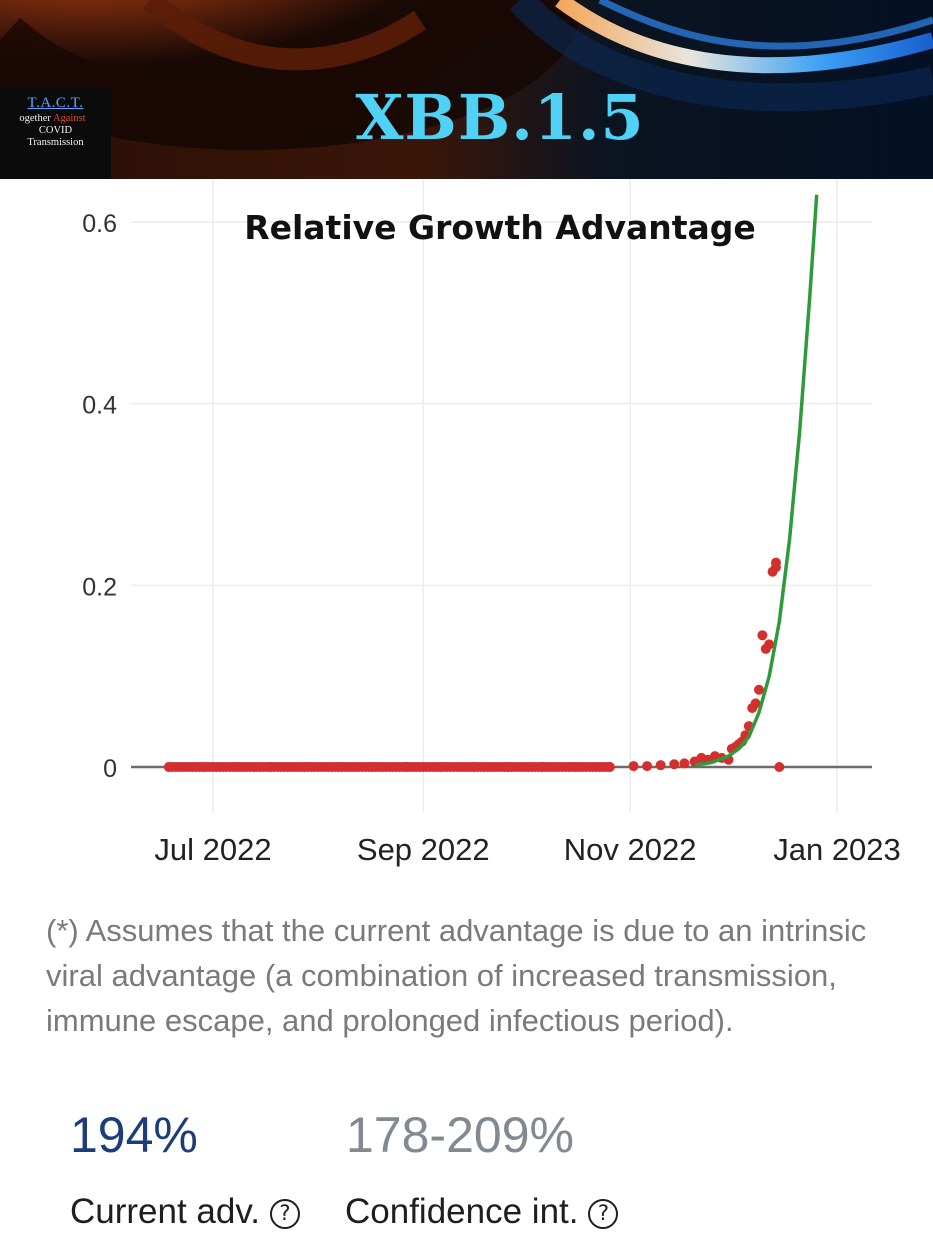 This screenshot has width=933, height=1234. What do you see at coordinates (500, 117) in the screenshot?
I see `variant-title: XBB.1.5` at bounding box center [500, 117].